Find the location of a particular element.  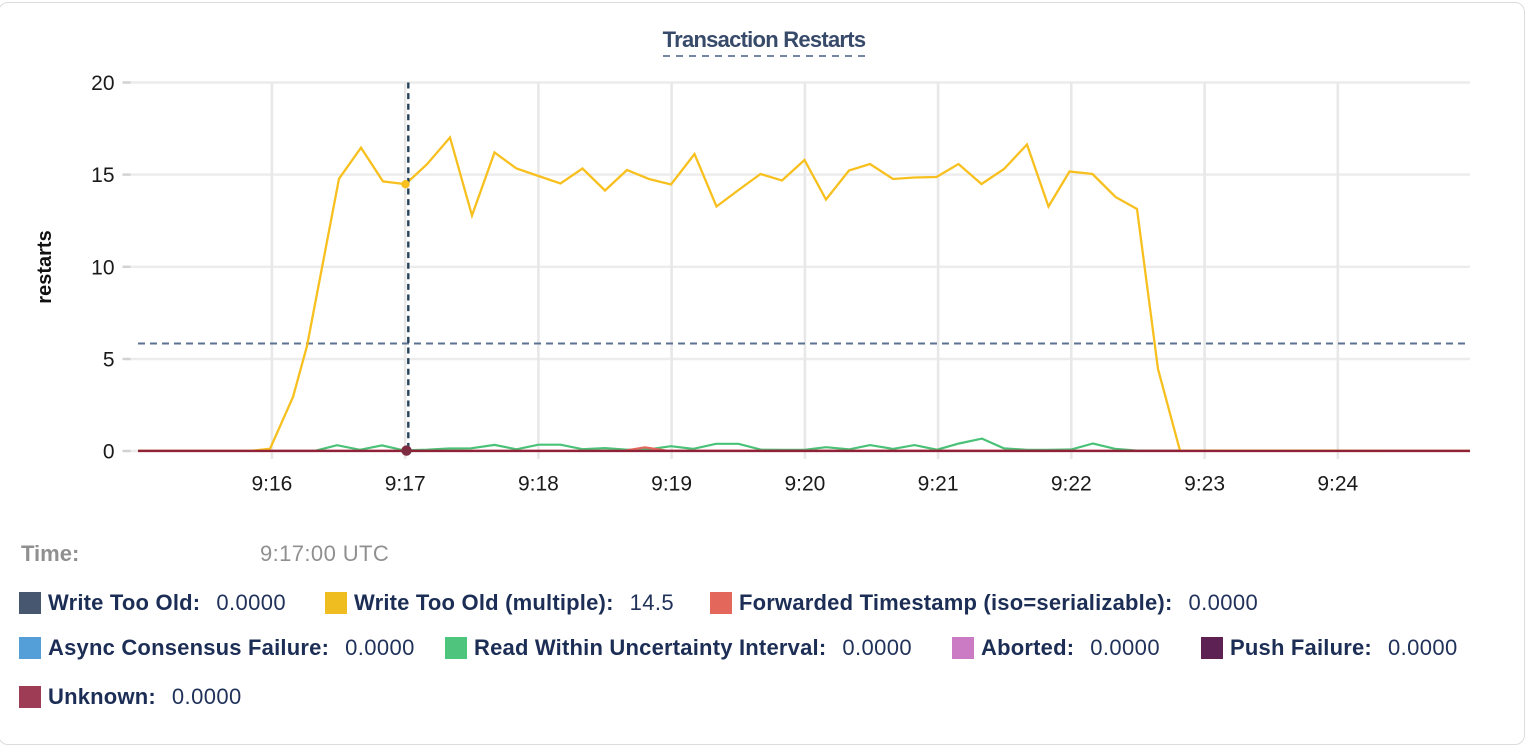

svg-text: 0 is located at coordinates (109, 452).